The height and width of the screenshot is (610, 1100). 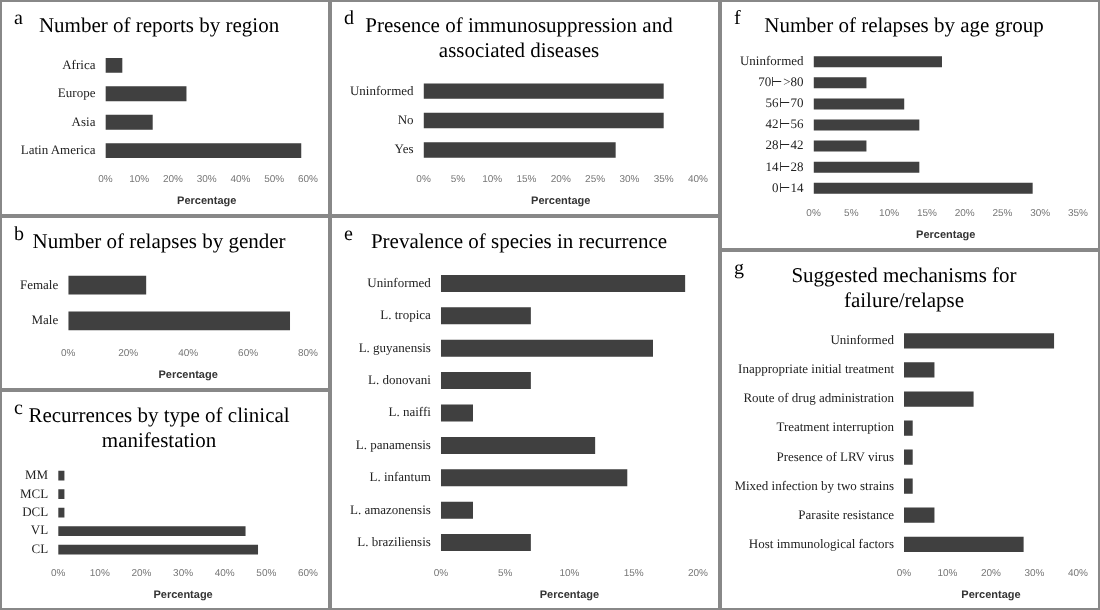 What do you see at coordinates (348, 235) in the screenshot?
I see `text: e` at bounding box center [348, 235].